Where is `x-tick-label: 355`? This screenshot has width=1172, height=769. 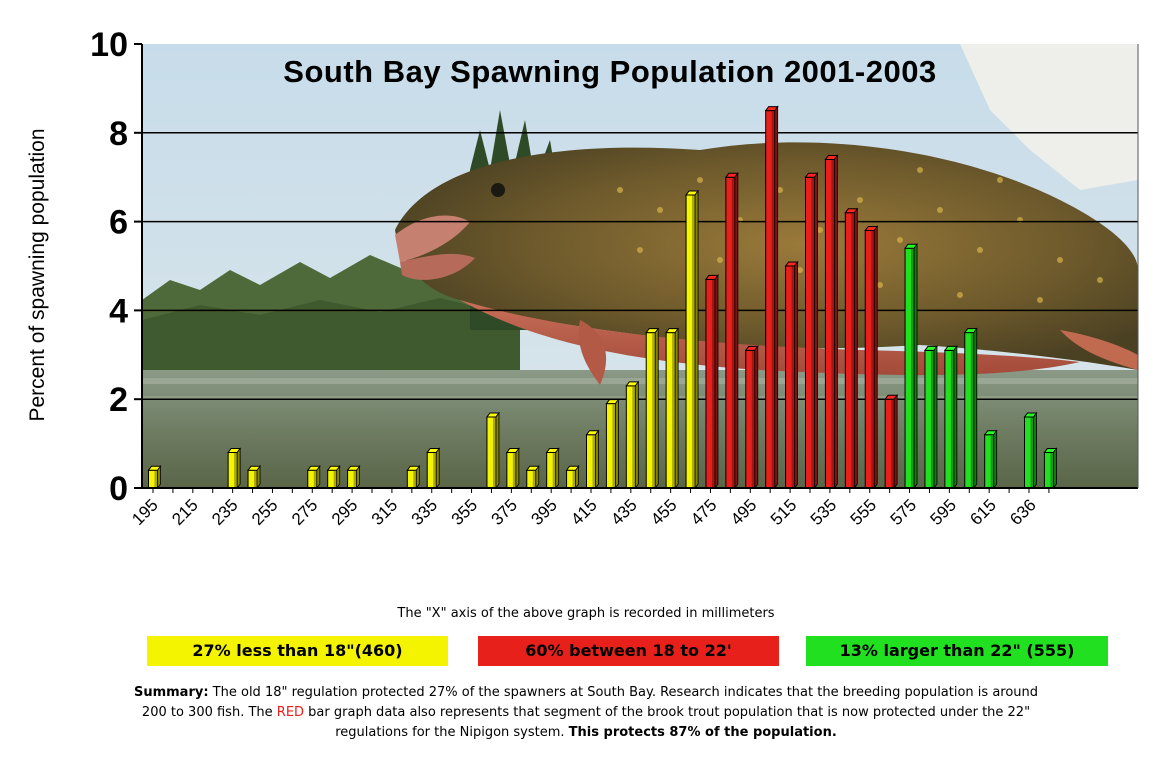
x-tick-label: 355 is located at coordinates (464, 511).